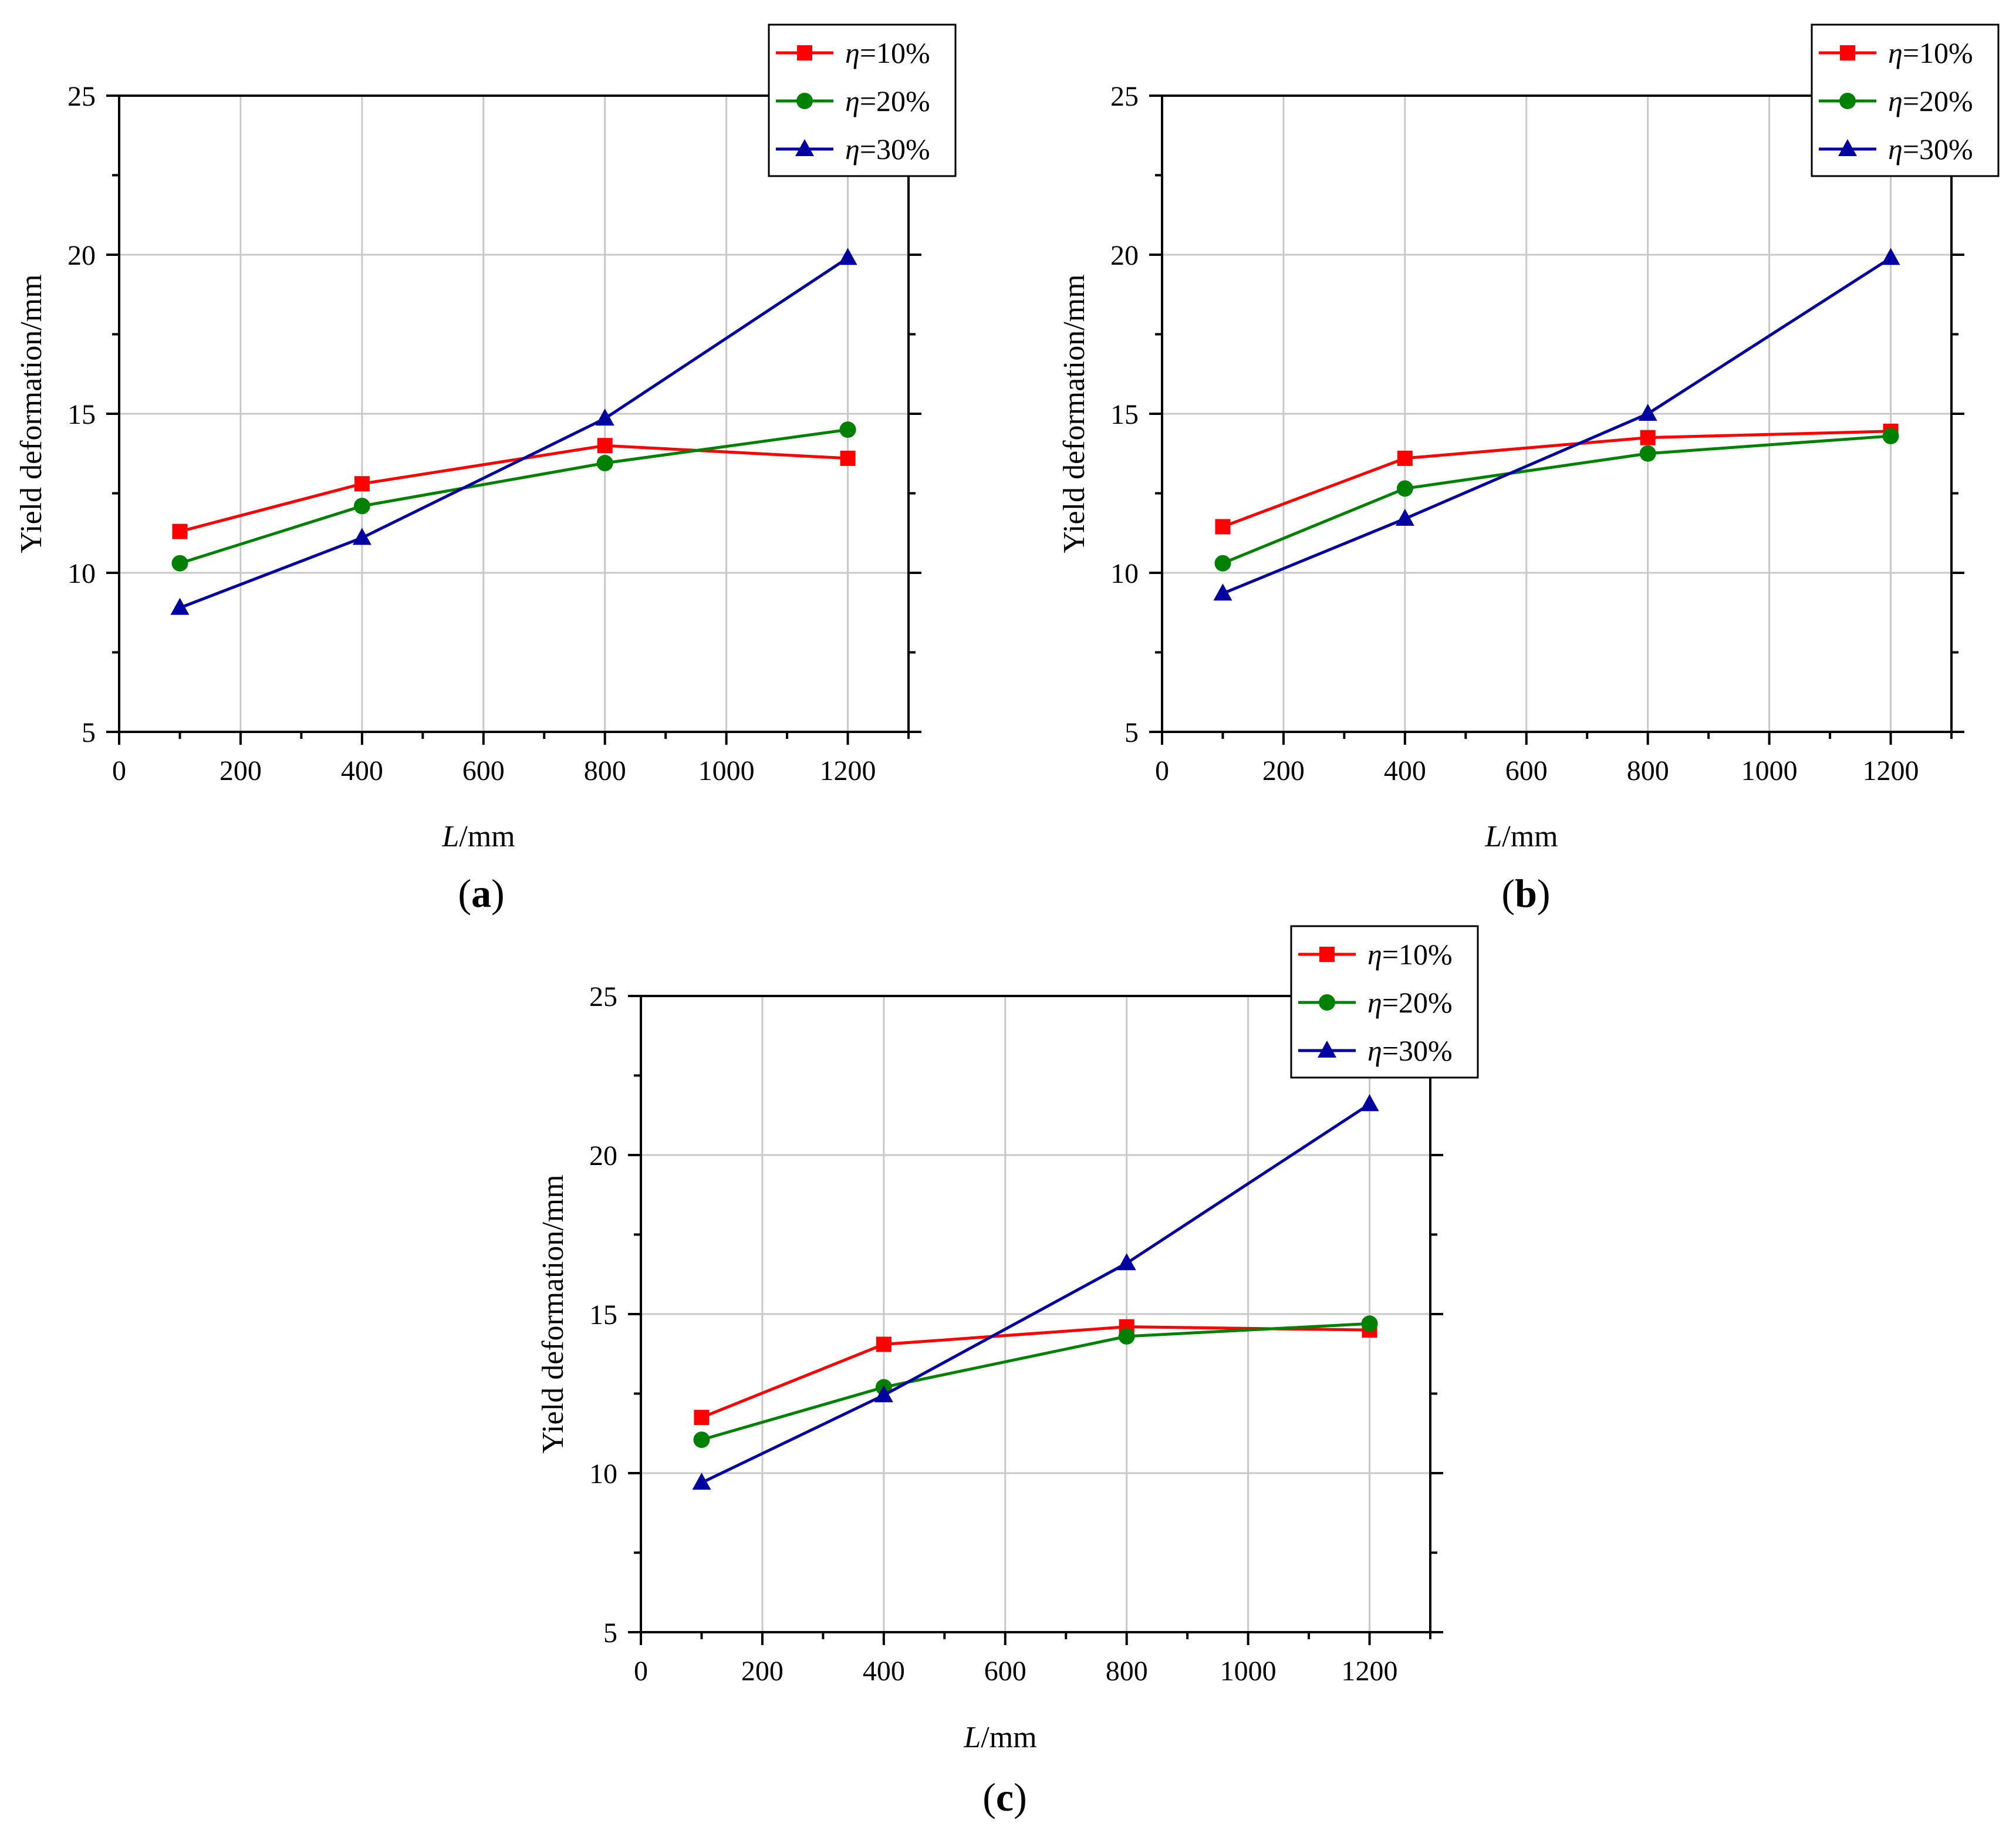 This screenshot has width=2016, height=1847. What do you see at coordinates (1526, 894) in the screenshot?
I see `panel-label-letter: b` at bounding box center [1526, 894].